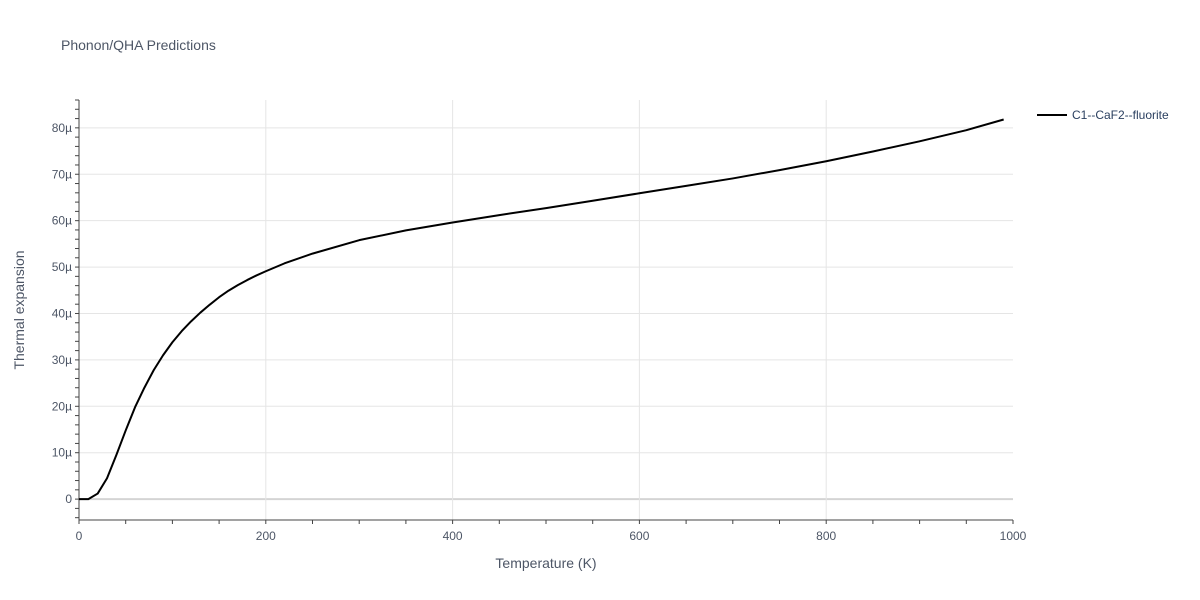 The image size is (1200, 600). I want to click on y-tick-labels: 0 10µ 20µ 30µ 40µ 50µ 60µ 70µ 80µ, so click(62, 313).